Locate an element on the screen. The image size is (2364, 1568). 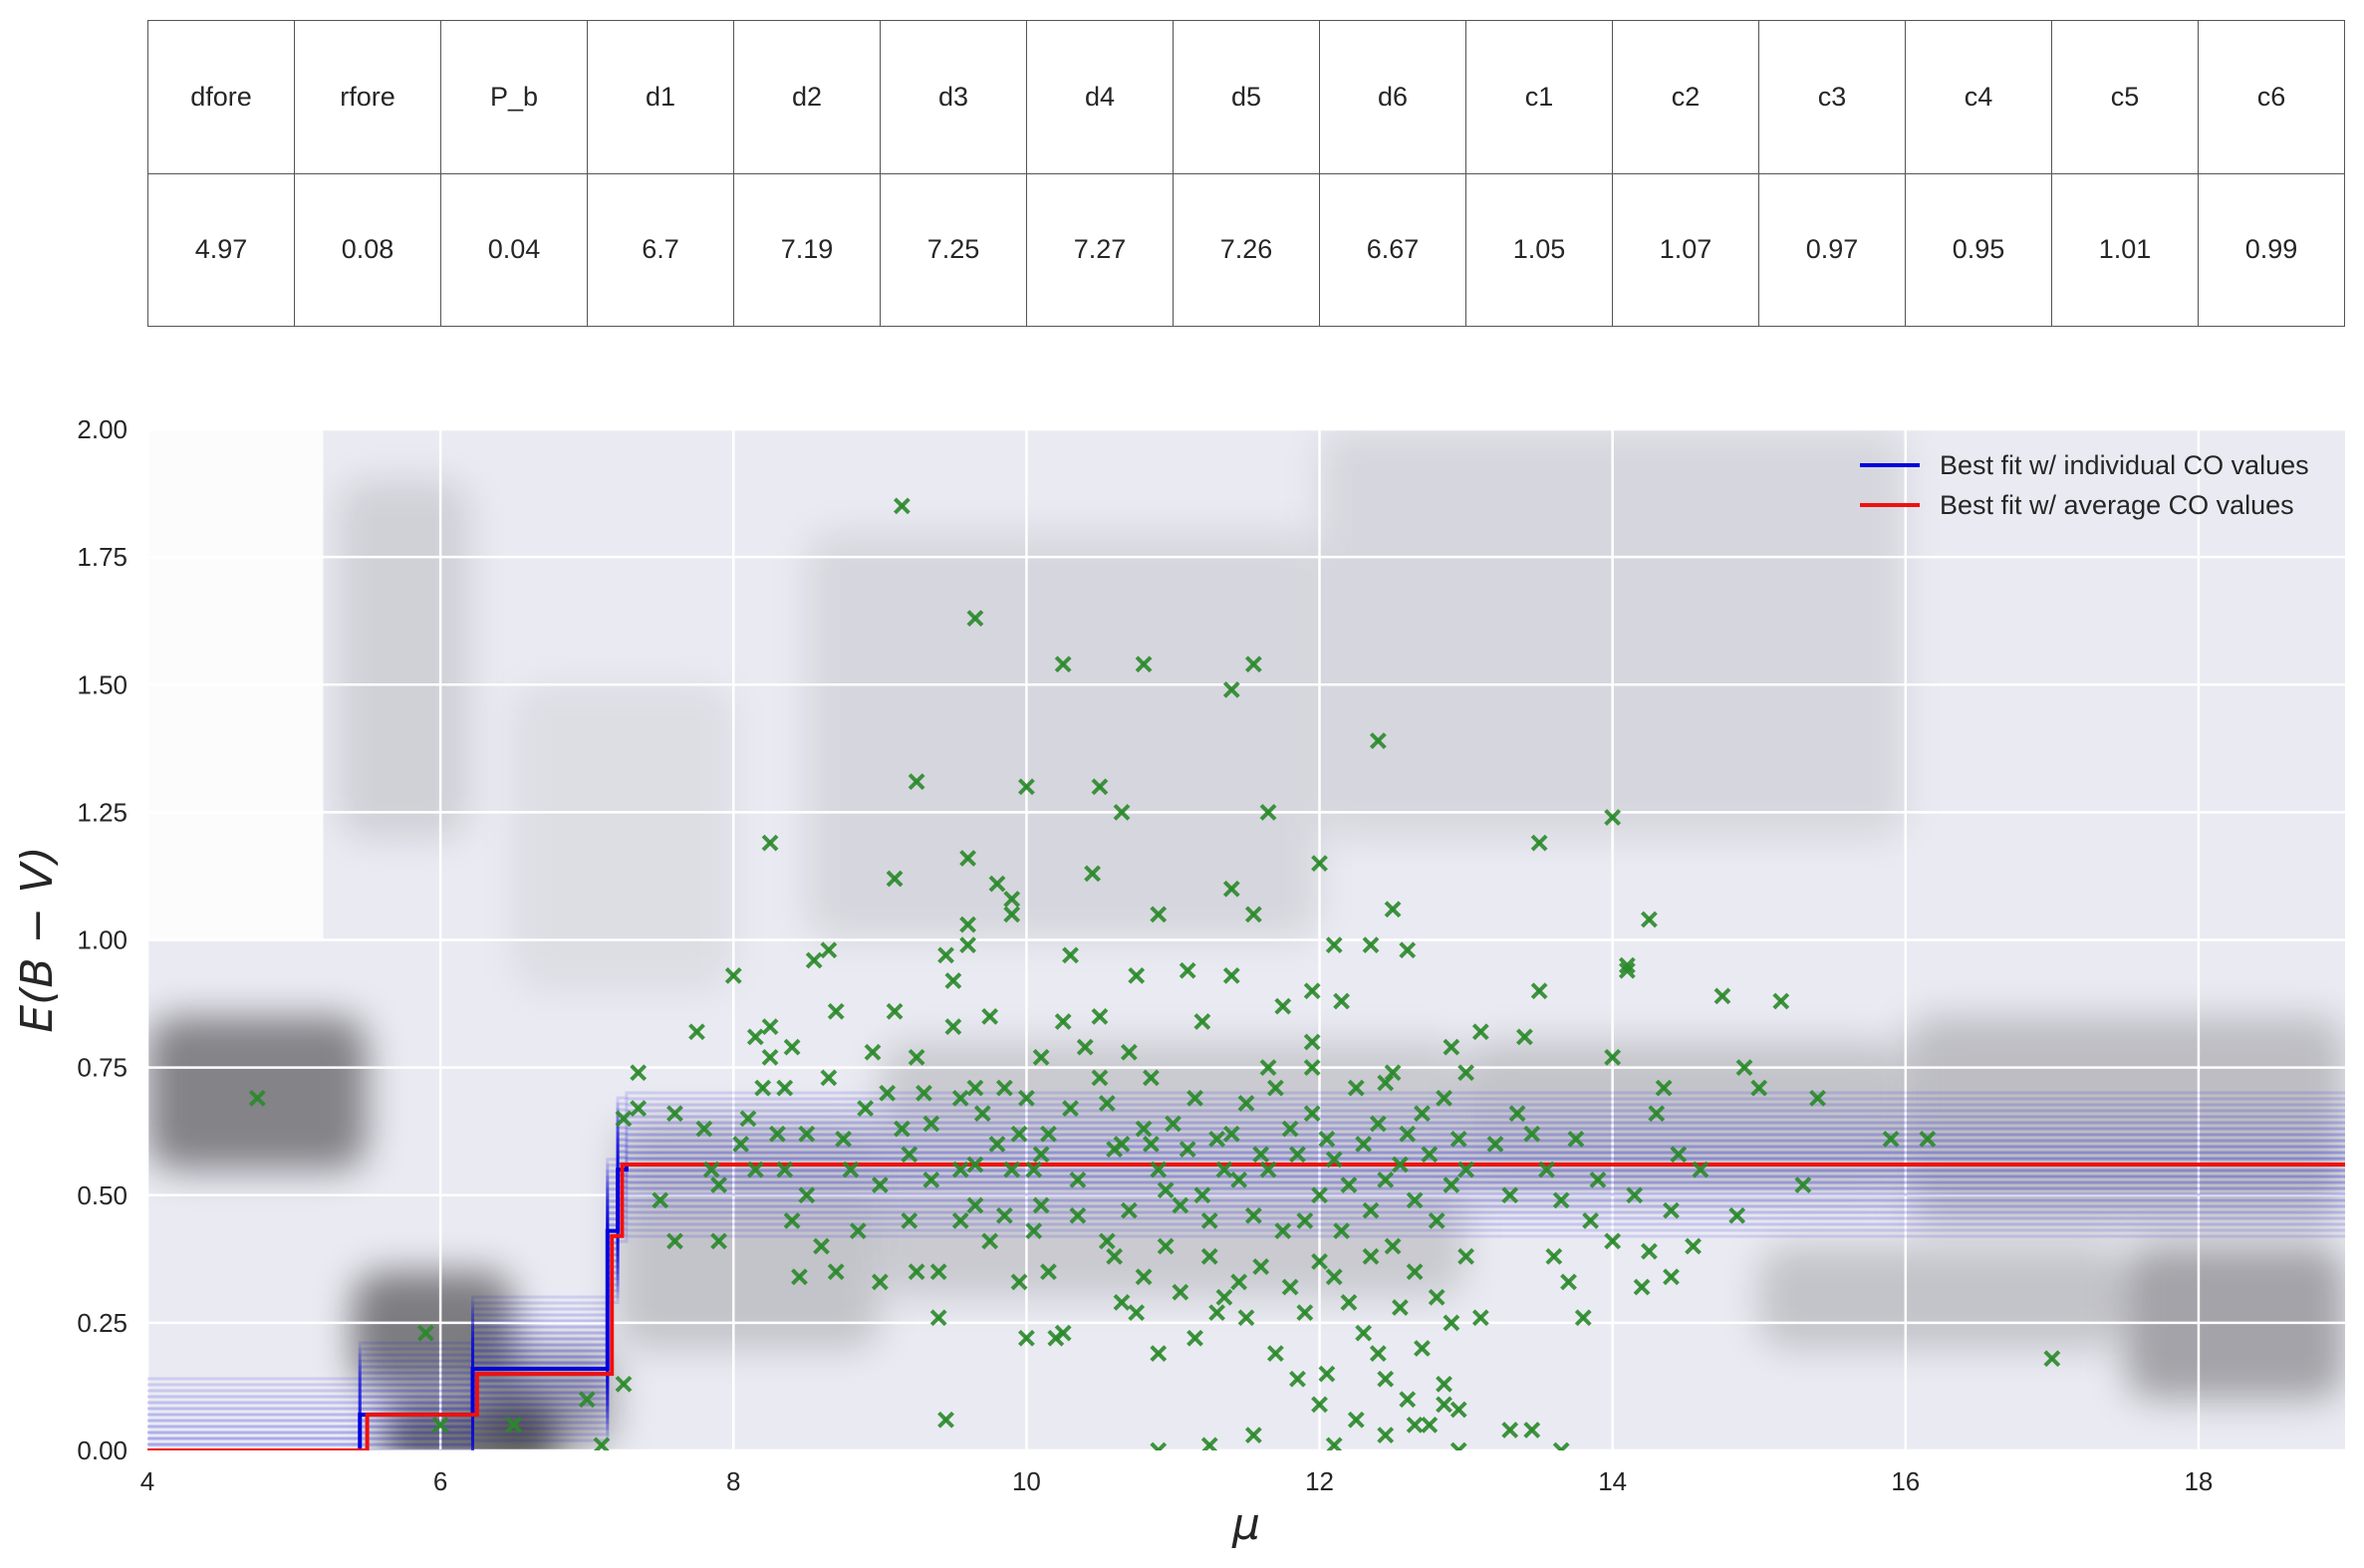
table-header-cell: d6 is located at coordinates (1392, 97).